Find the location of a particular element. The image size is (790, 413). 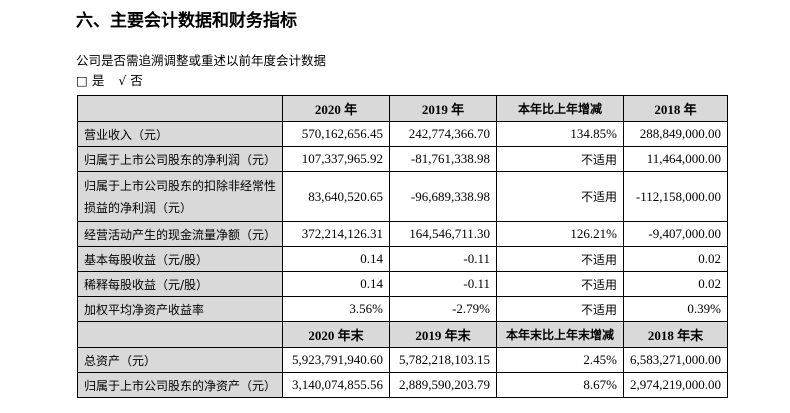

cell-value: 5,923,791,940.60 is located at coordinates (336, 360).